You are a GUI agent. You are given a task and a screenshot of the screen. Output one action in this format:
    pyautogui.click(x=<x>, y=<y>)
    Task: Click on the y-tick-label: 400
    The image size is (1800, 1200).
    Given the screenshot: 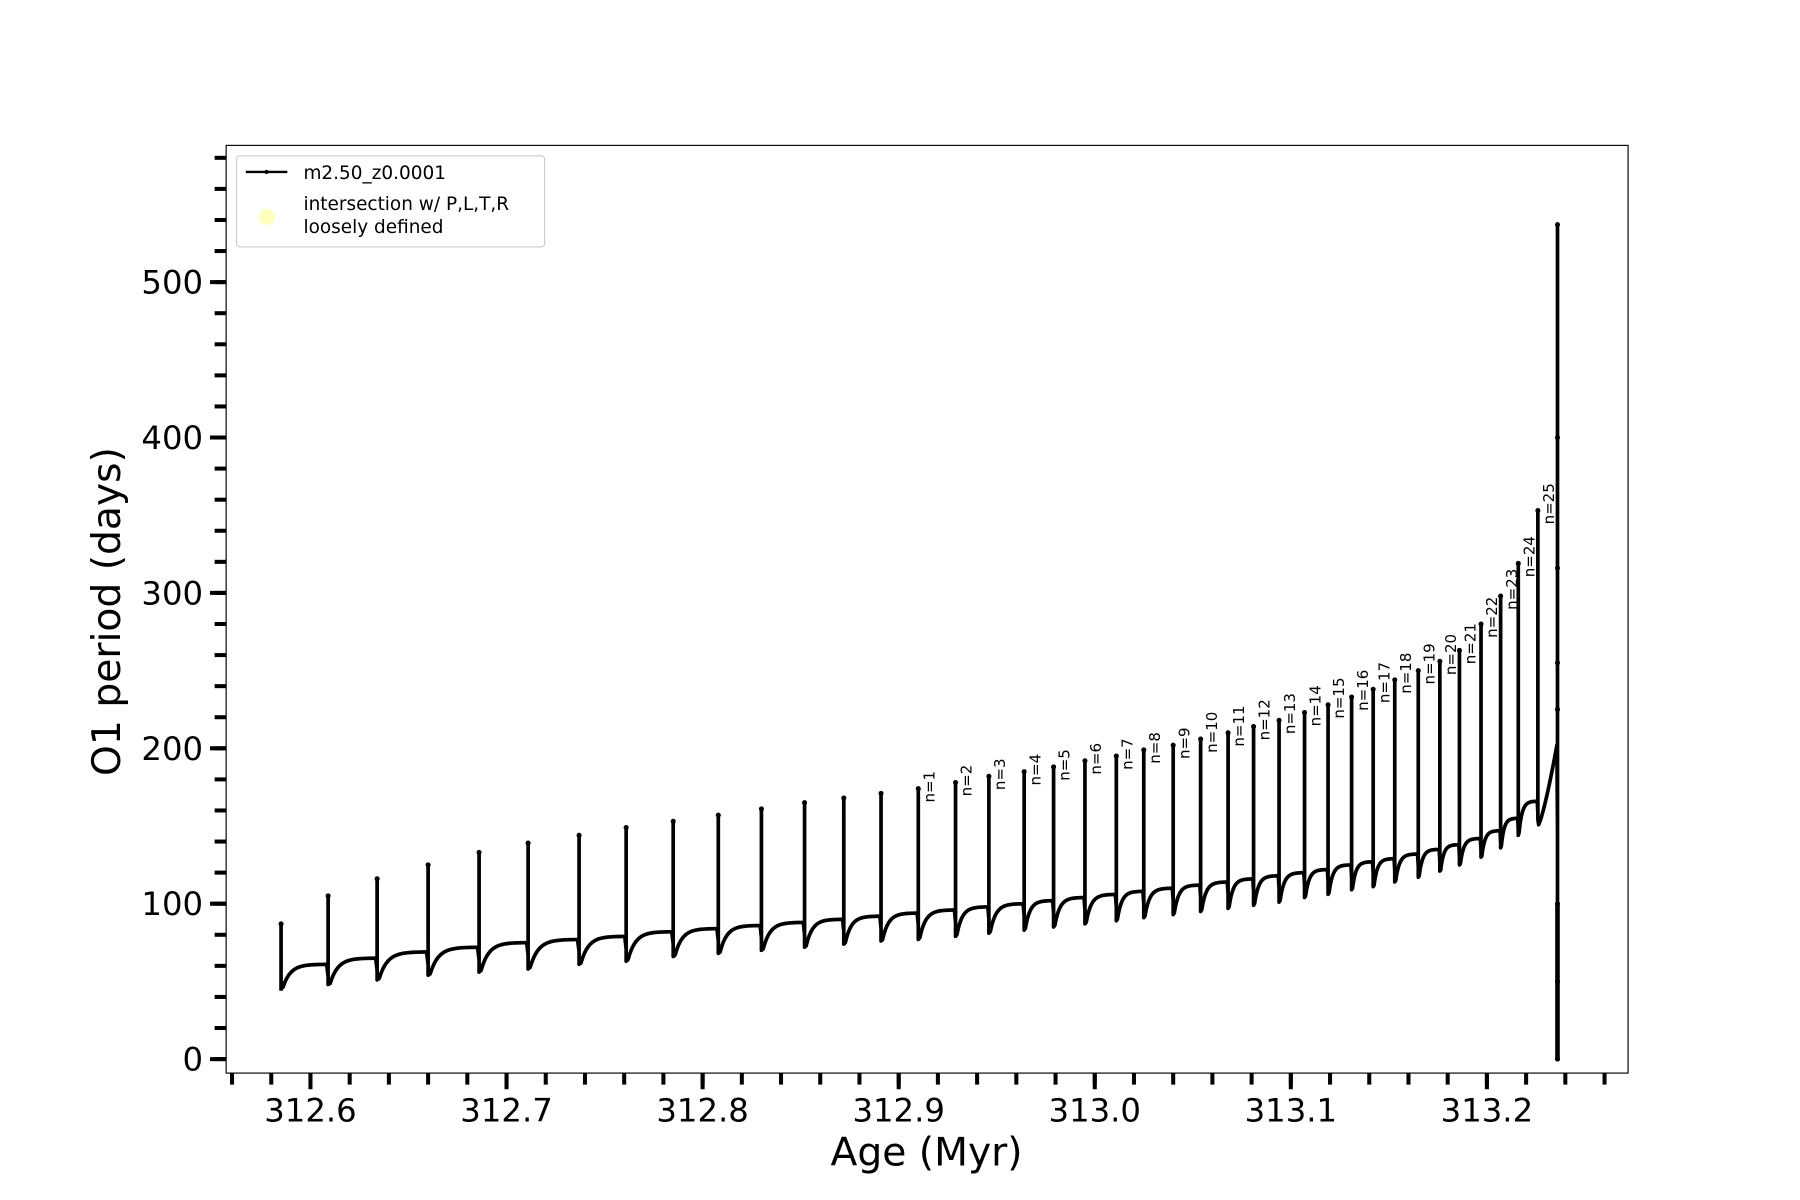 What is the action you would take?
    pyautogui.click(x=172, y=438)
    